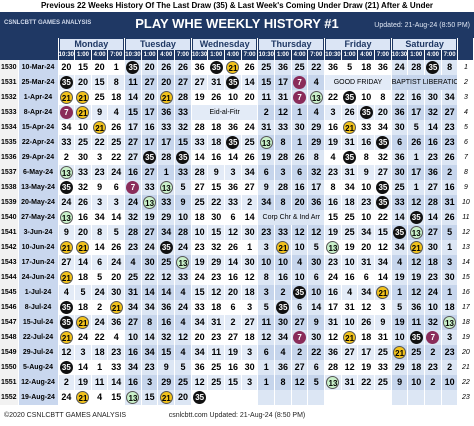  Describe the element at coordinates (250, 322) in the screenshot. I see `number-cell: 27` at that location.